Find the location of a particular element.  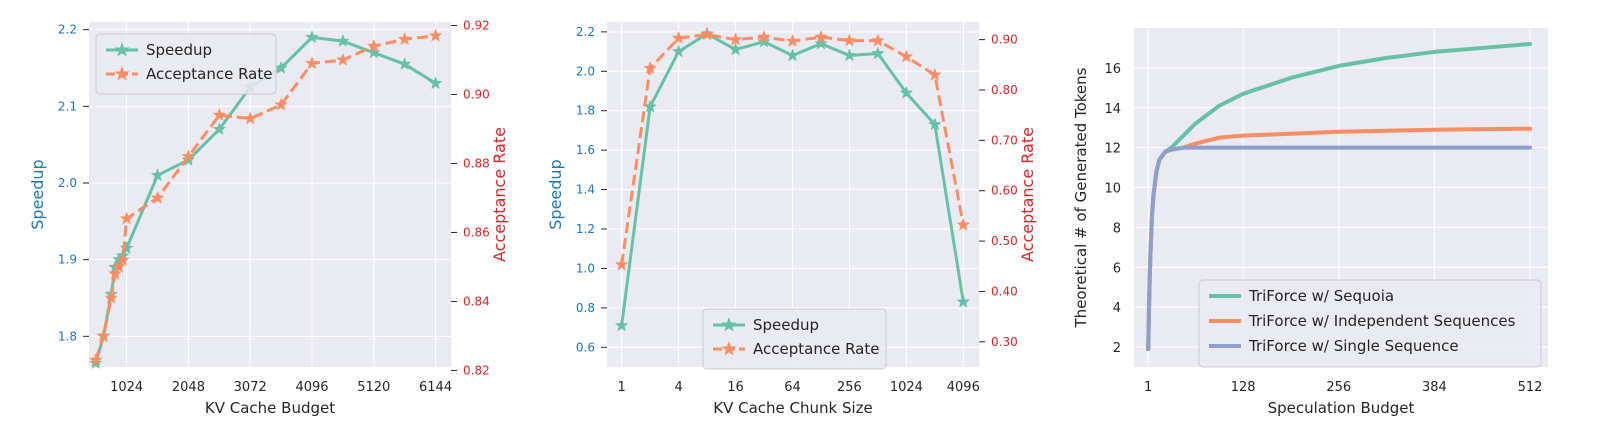

x-axis-label: Speculation Budget is located at coordinates (1341, 408).